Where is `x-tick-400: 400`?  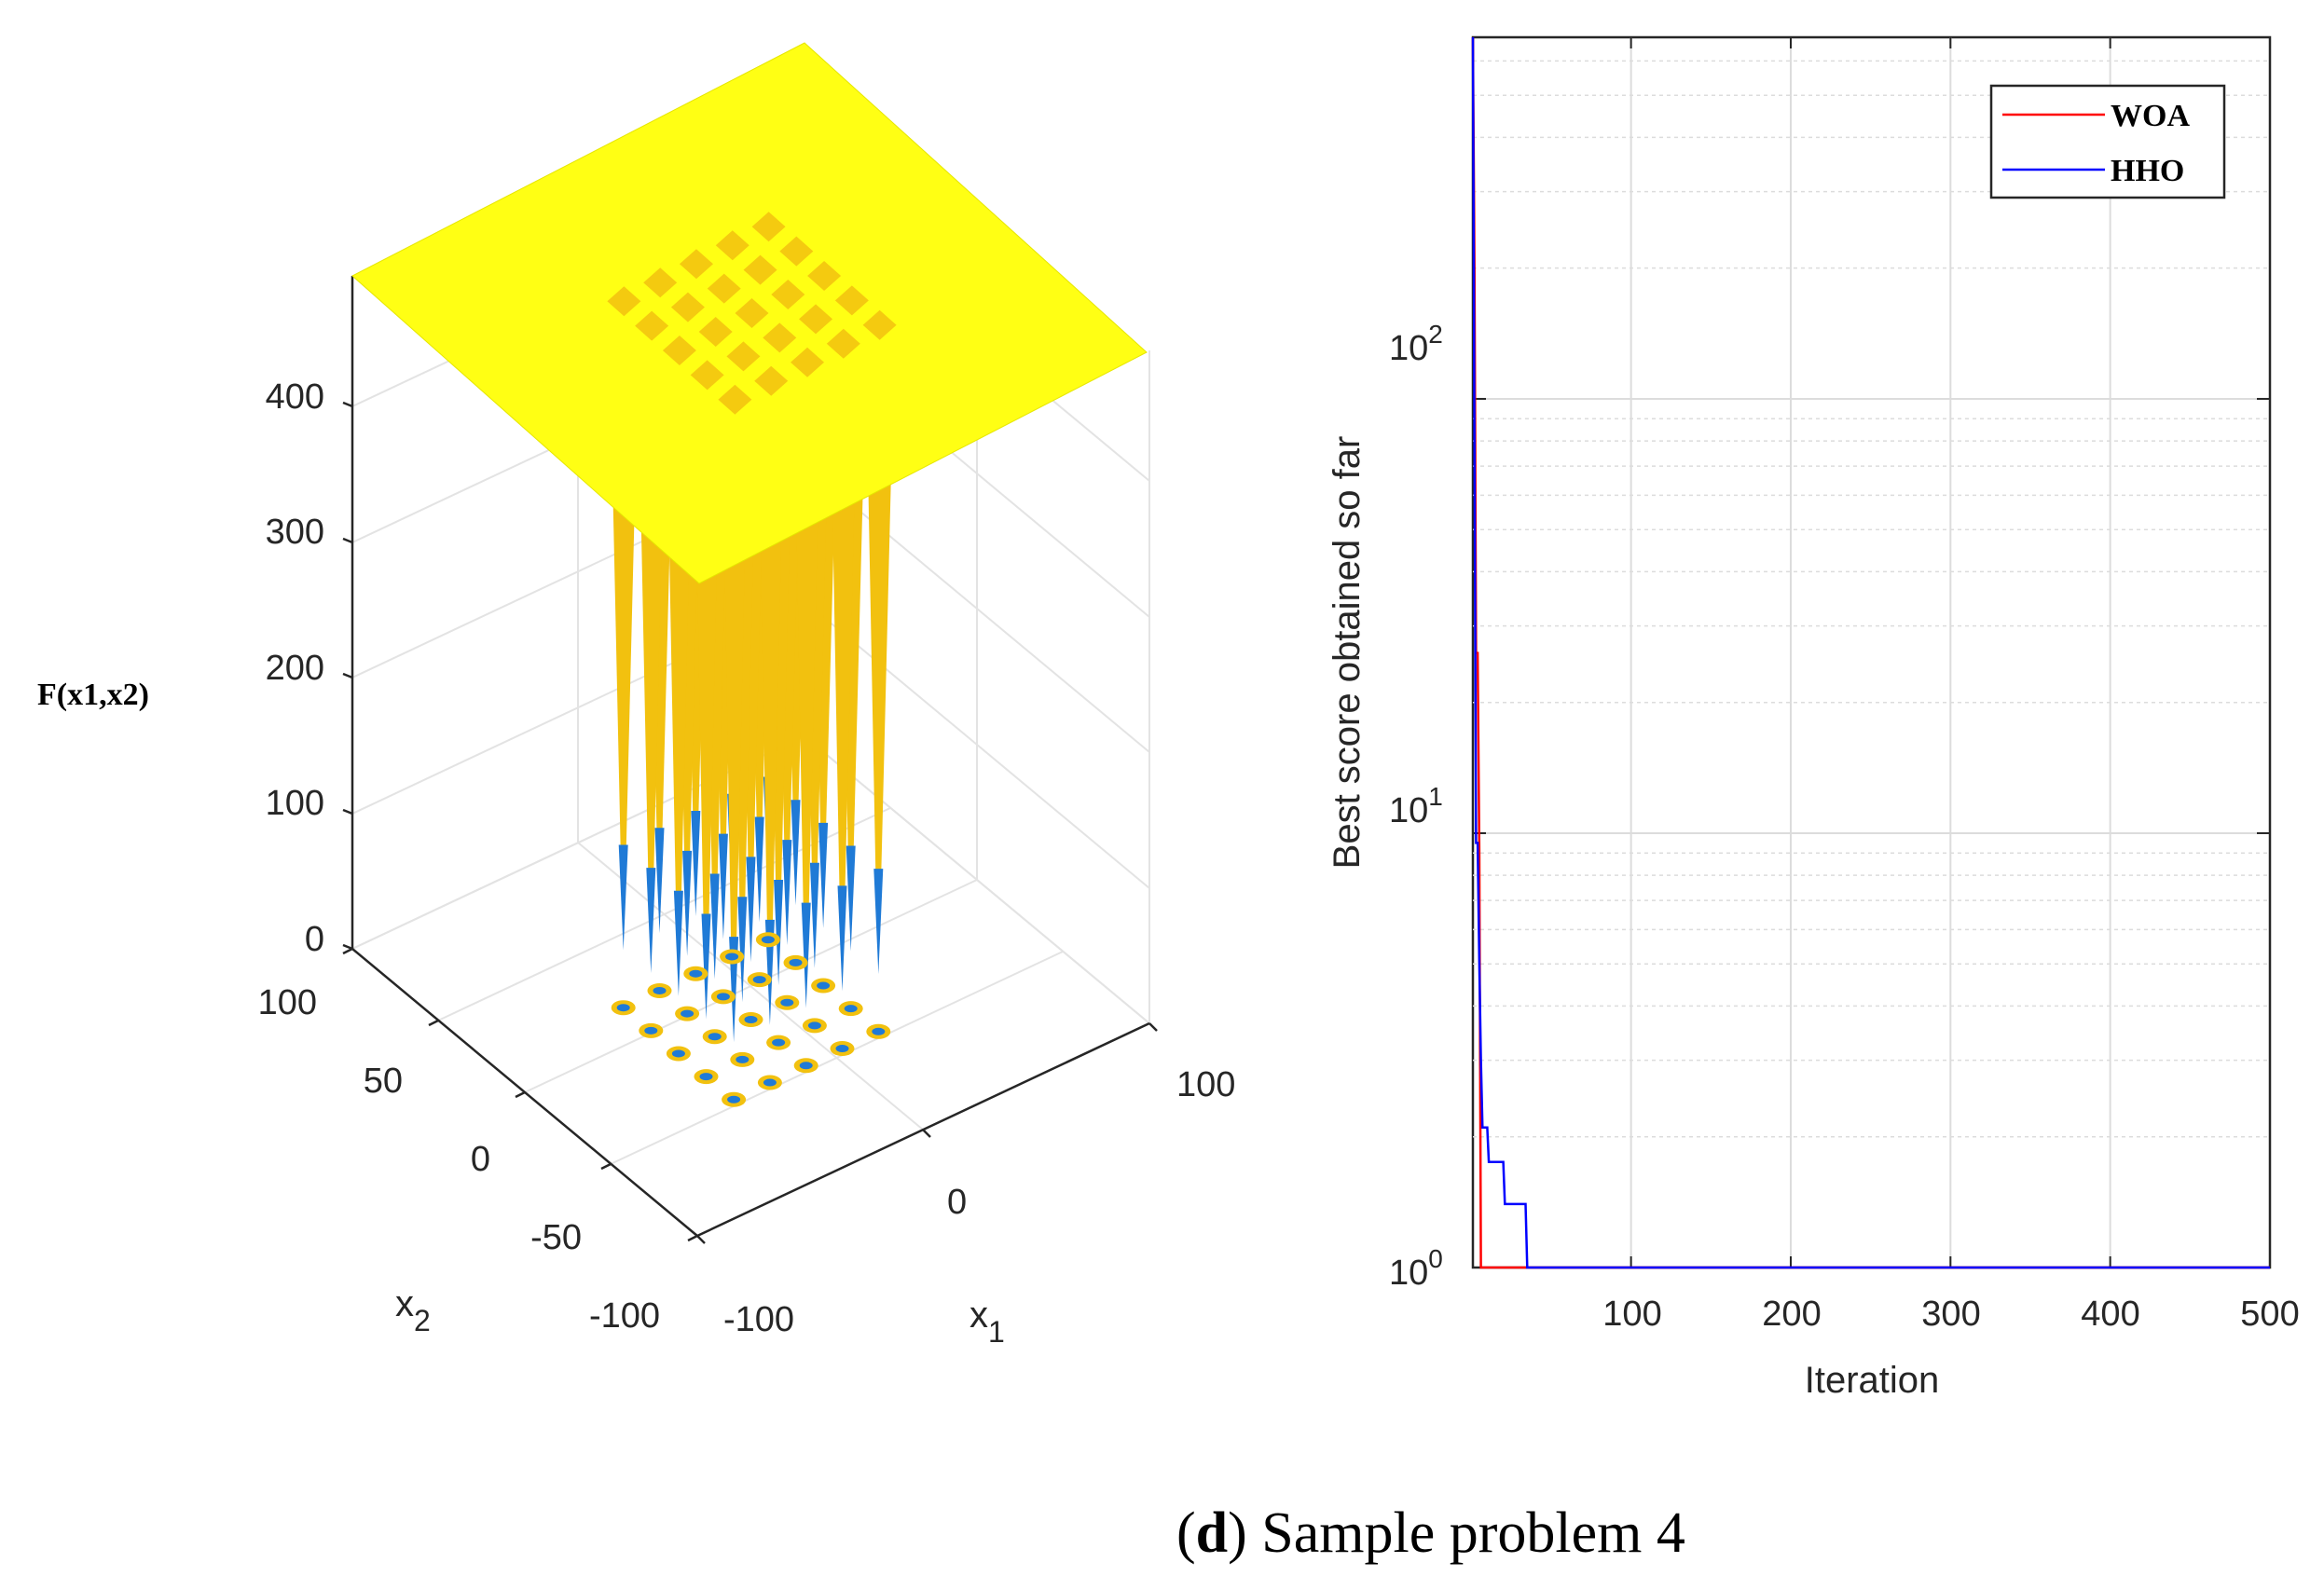
x-tick-400: 400 is located at coordinates (2110, 1315).